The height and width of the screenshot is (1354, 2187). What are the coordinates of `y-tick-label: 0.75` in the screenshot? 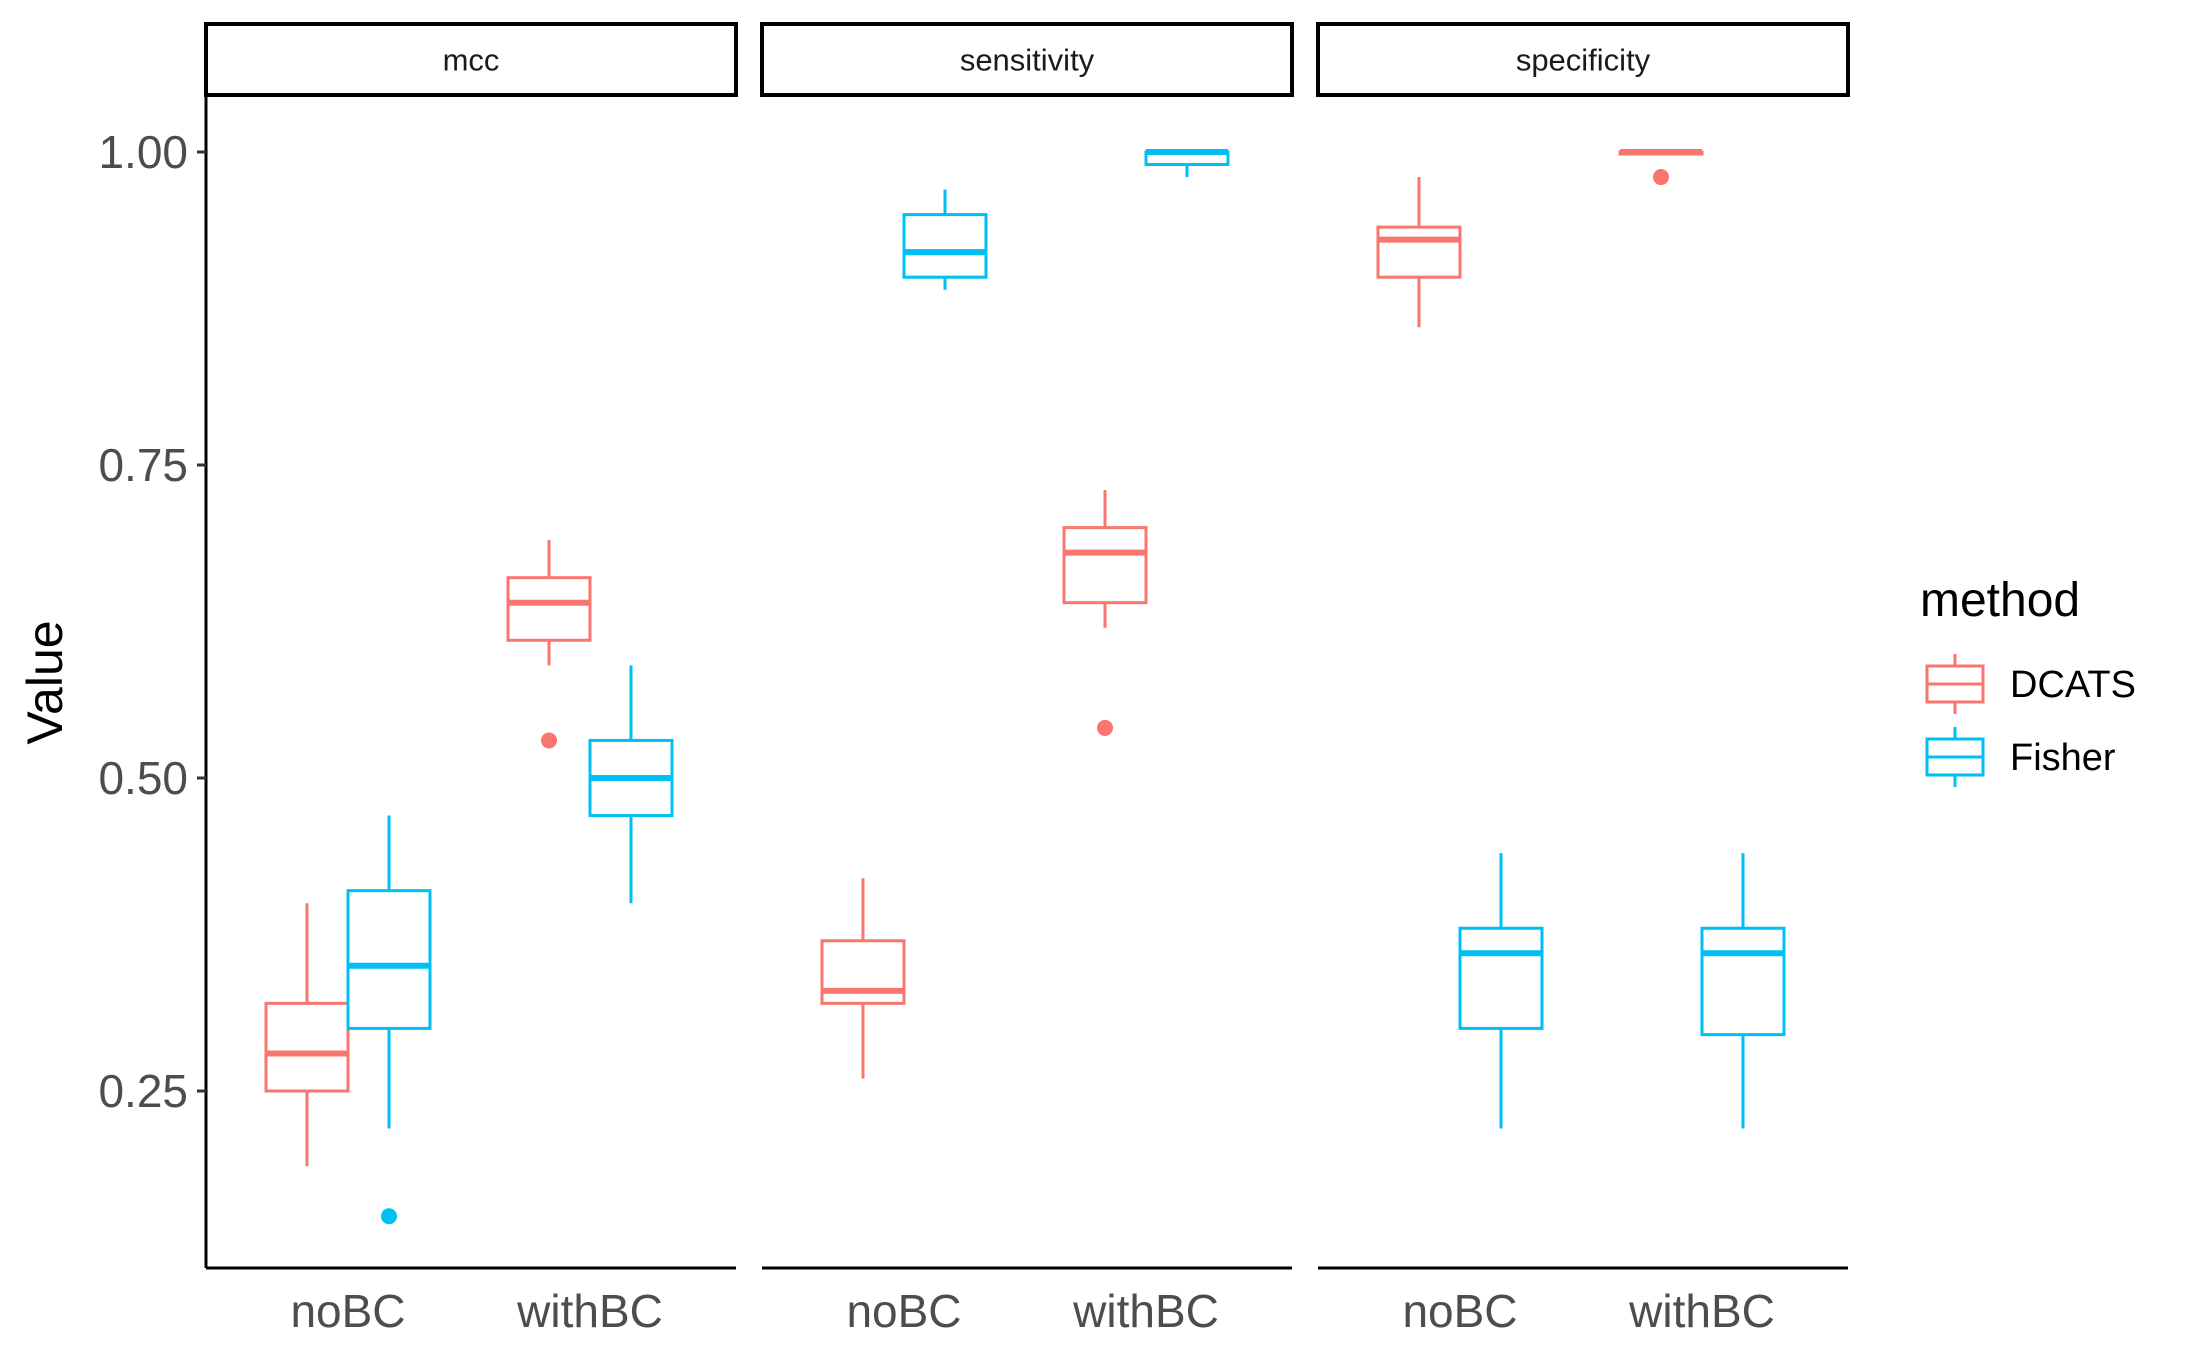 It's located at (143, 465).